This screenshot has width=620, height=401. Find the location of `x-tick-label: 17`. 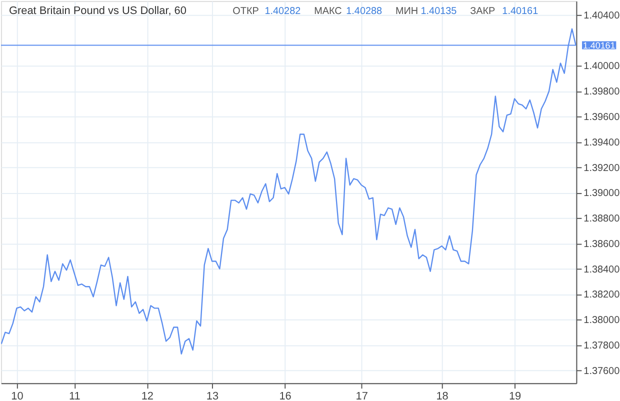

x-tick-label: 17 is located at coordinates (362, 395).